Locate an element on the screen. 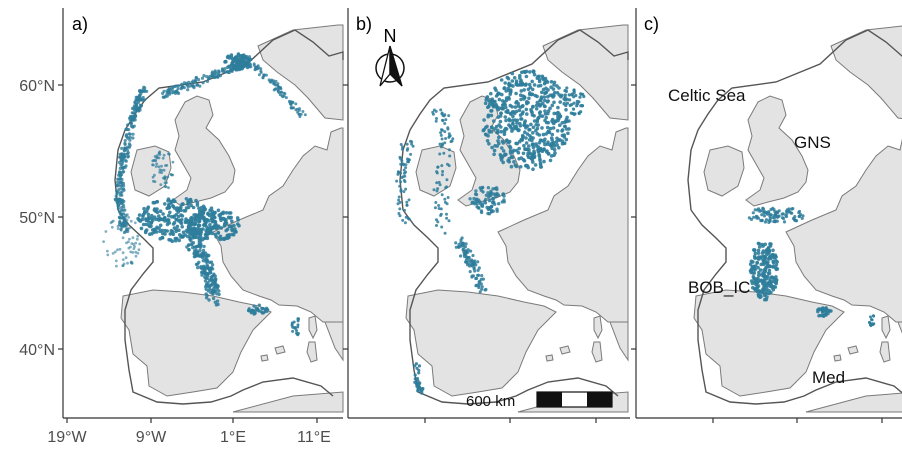  panel-label-a: a) is located at coordinates (80, 24).